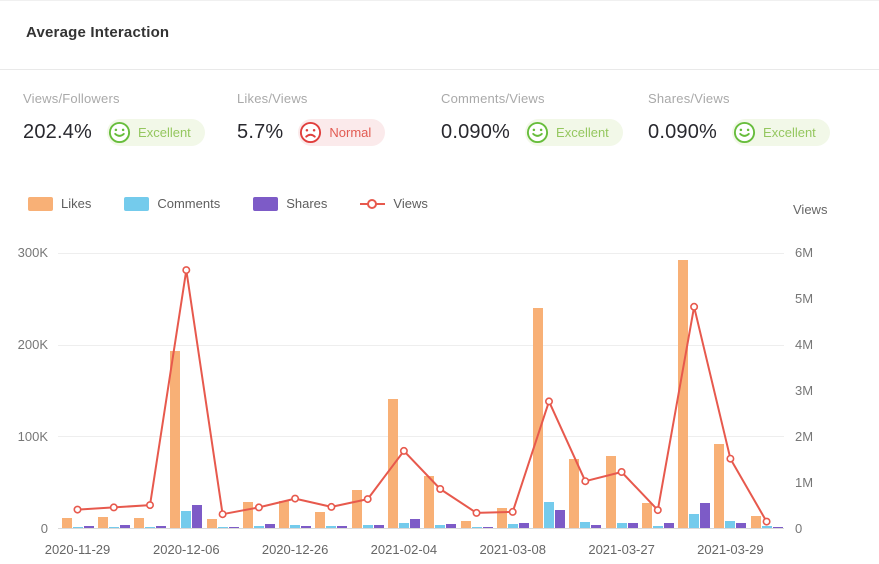  What do you see at coordinates (114, 118) in the screenshot?
I see `metric-views-followers: Views/Followers 202.4% Excellent` at bounding box center [114, 118].